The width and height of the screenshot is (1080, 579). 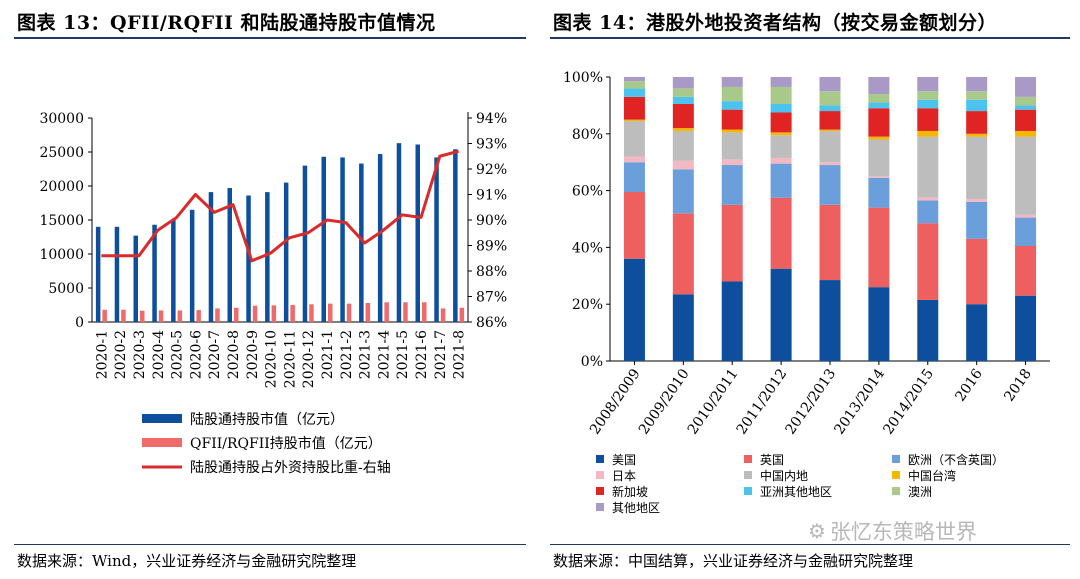 What do you see at coordinates (892, 531) in the screenshot?
I see `watermark: ⚙ 张忆东策略世界` at bounding box center [892, 531].